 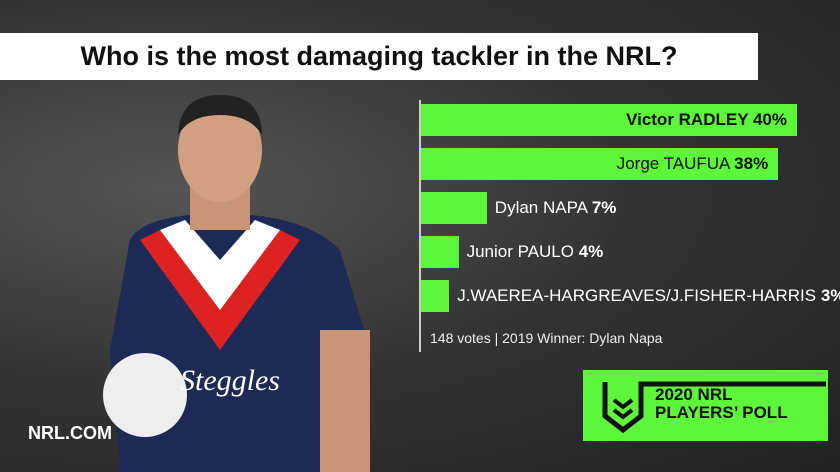 I want to click on category-label: Dylan NAPA, so click(x=543, y=207).